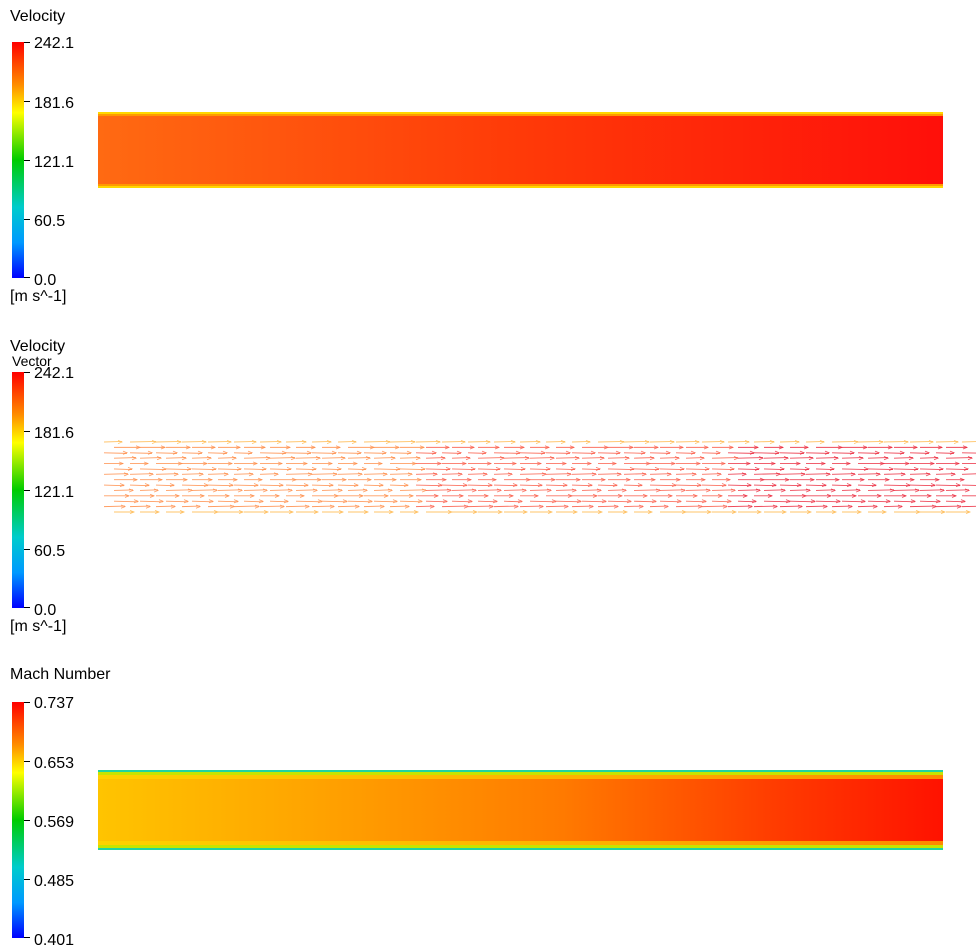 The width and height of the screenshot is (976, 950). Describe the element at coordinates (38, 16) in the screenshot. I see `velocity-legend-title: Velocity` at that location.